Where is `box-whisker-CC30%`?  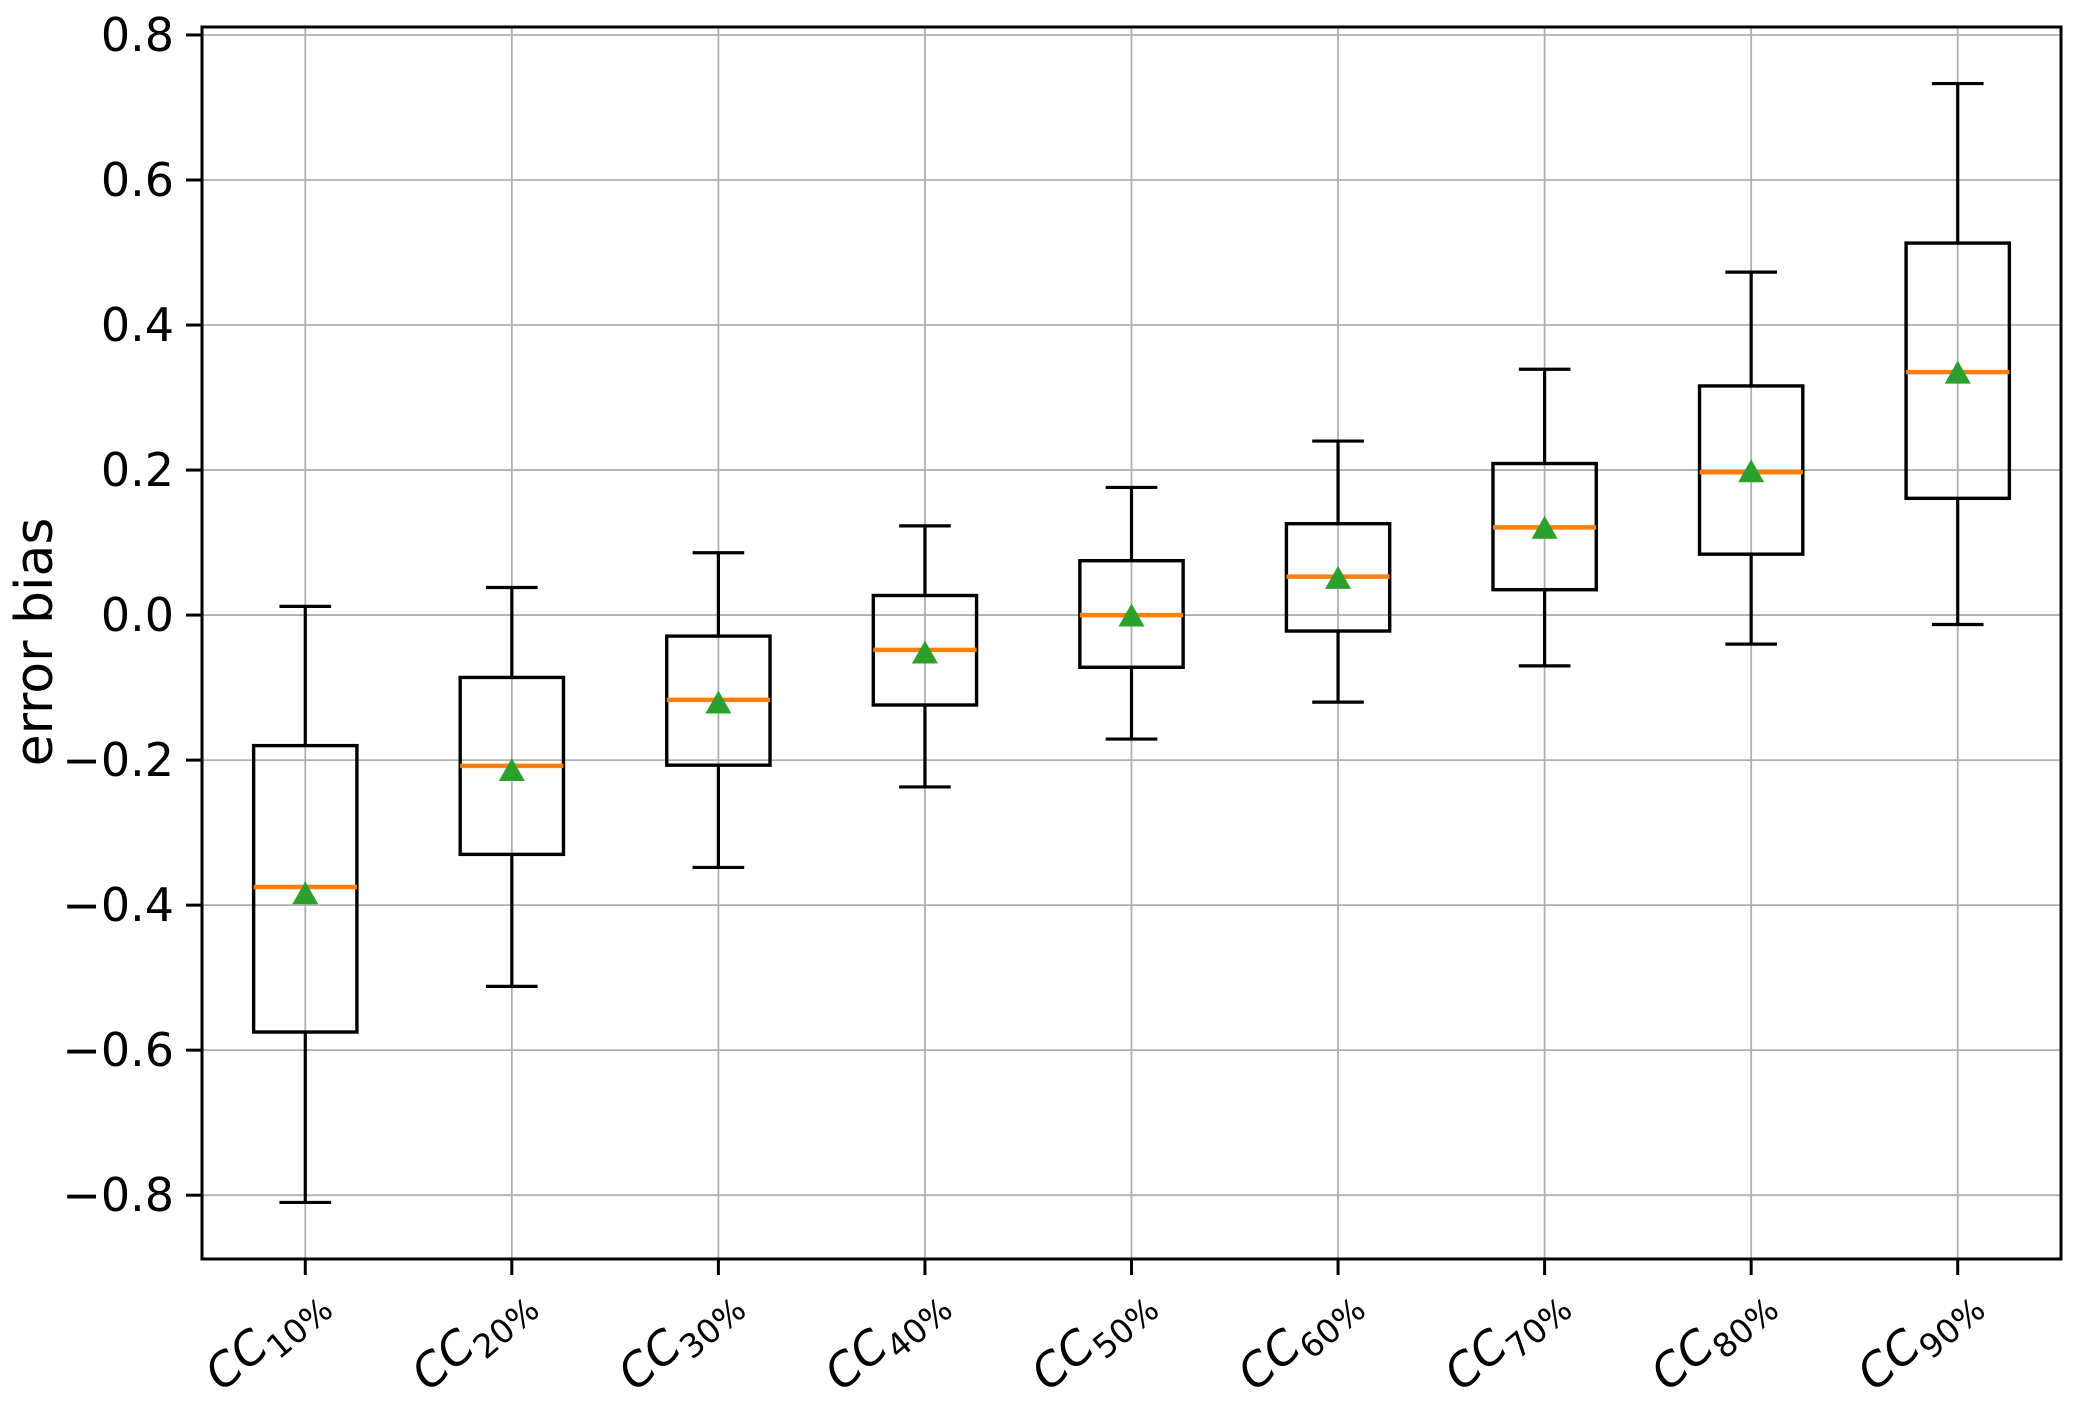 box-whisker-CC30% is located at coordinates (718, 710).